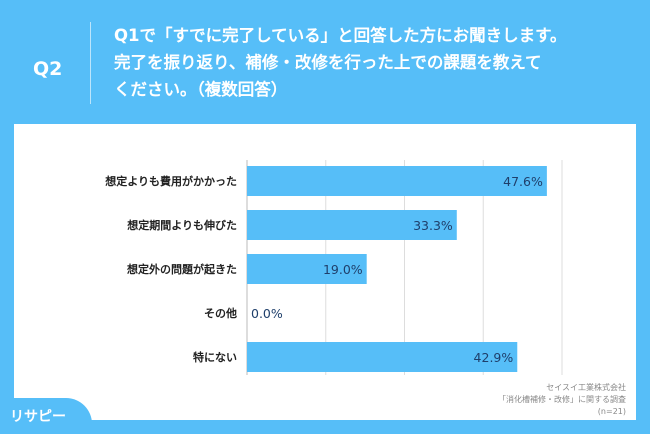  What do you see at coordinates (48, 69) in the screenshot?
I see `question-number: Q2` at bounding box center [48, 69].